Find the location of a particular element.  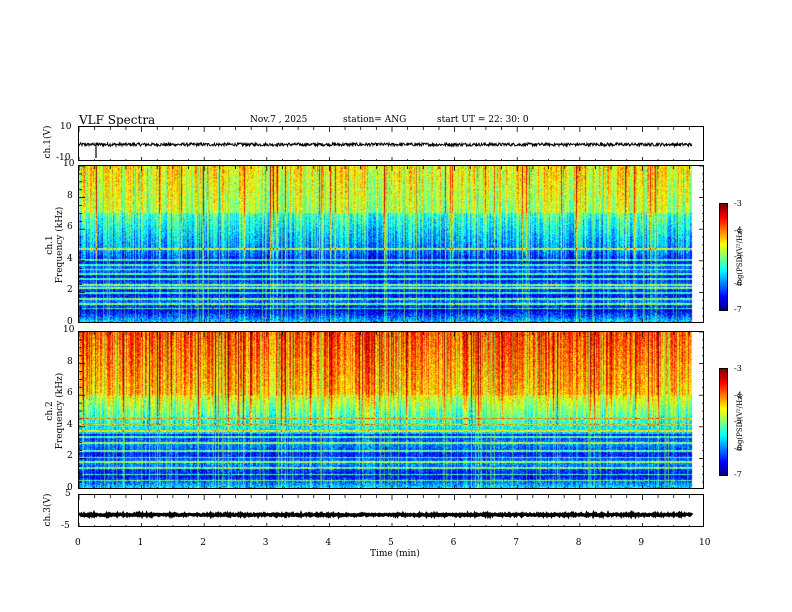

ch1-colorbar is located at coordinates (723, 257).